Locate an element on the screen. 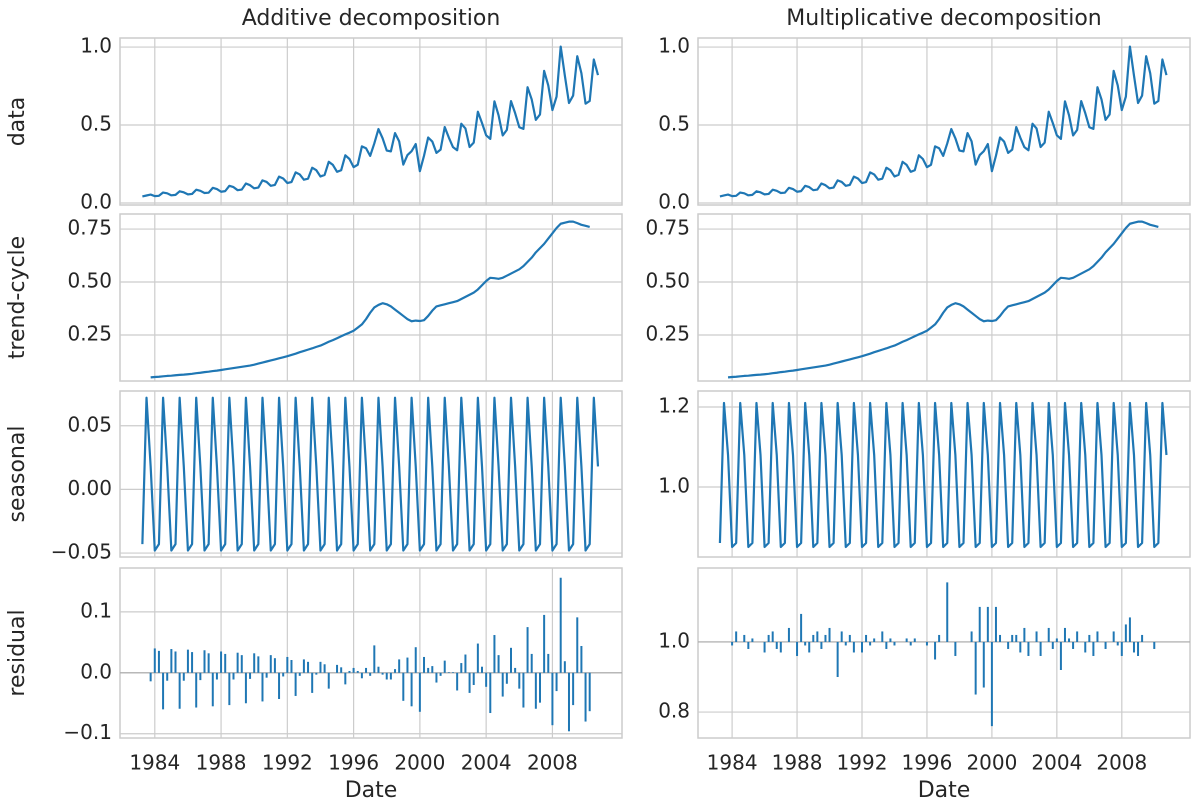  y-axis-label: seasonal is located at coordinates (17, 474).